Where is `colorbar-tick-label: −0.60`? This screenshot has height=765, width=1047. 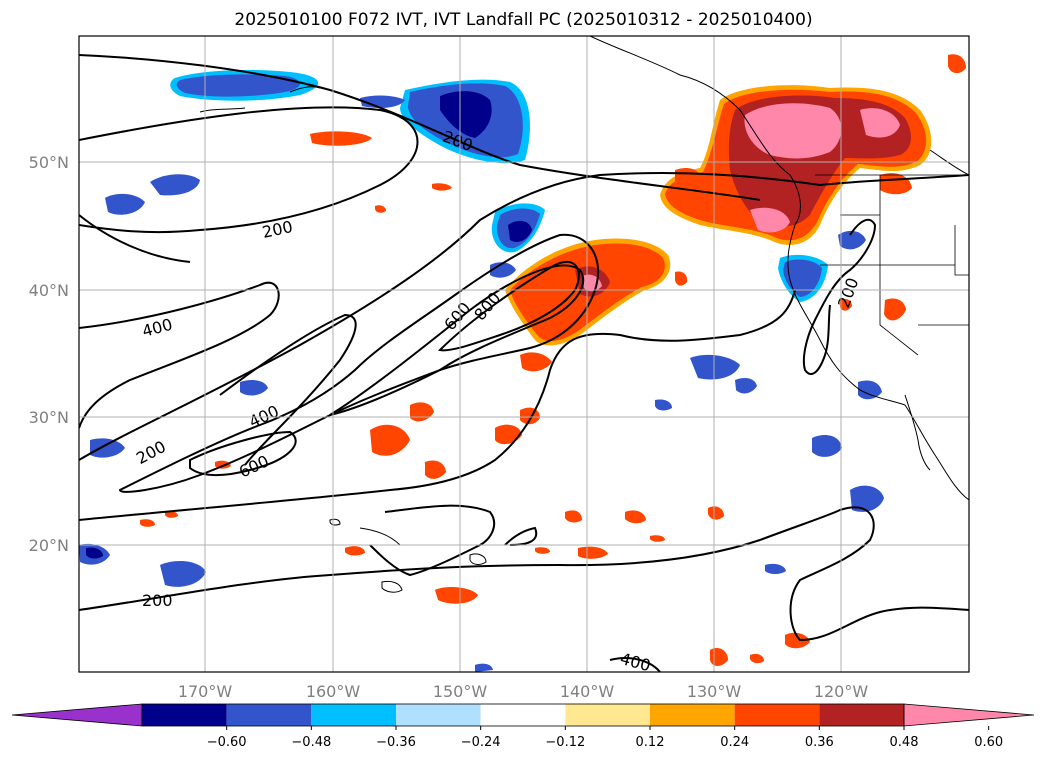 colorbar-tick-label: −0.60 is located at coordinates (227, 742).